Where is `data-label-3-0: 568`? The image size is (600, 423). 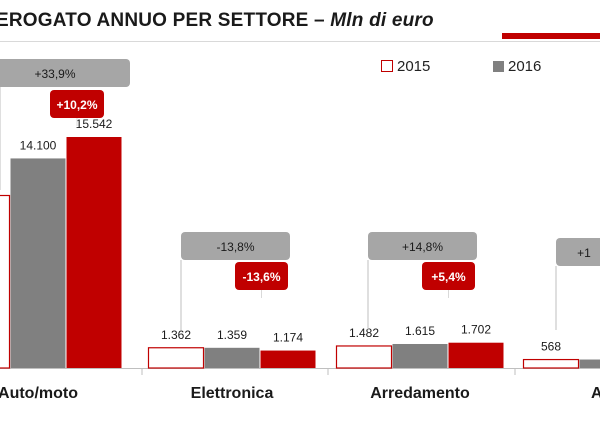 data-label-3-0: 568 is located at coordinates (551, 347).